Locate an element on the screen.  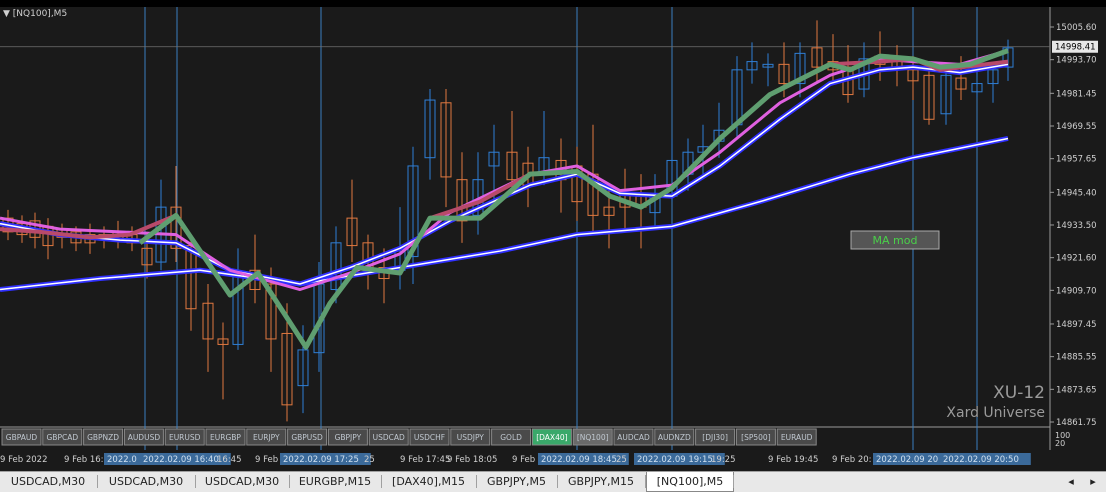
symbol-button-usdcad is located at coordinates (388, 437).